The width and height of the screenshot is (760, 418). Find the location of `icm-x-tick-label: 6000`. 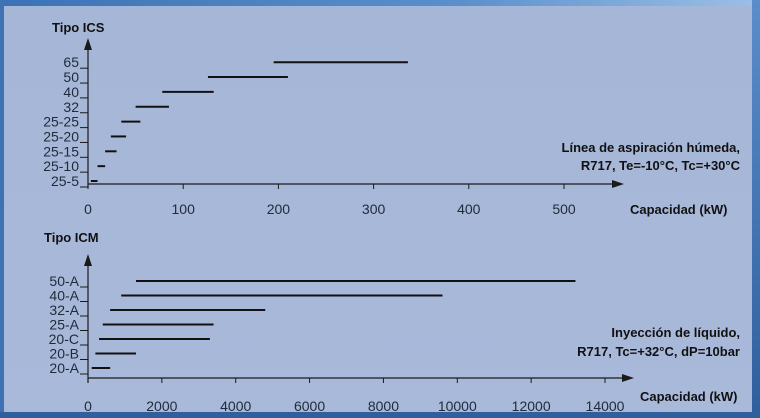

icm-x-tick-label: 6000 is located at coordinates (309, 406).